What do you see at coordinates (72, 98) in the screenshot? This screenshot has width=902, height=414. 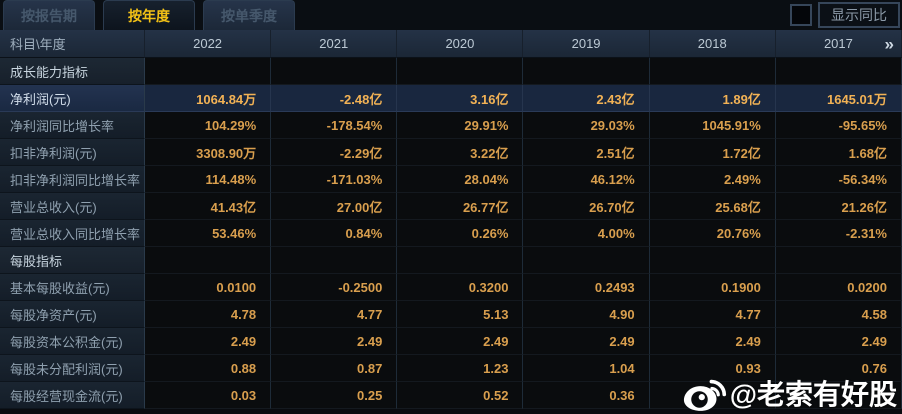 I see `row-label: 净利润(元)` at bounding box center [72, 98].